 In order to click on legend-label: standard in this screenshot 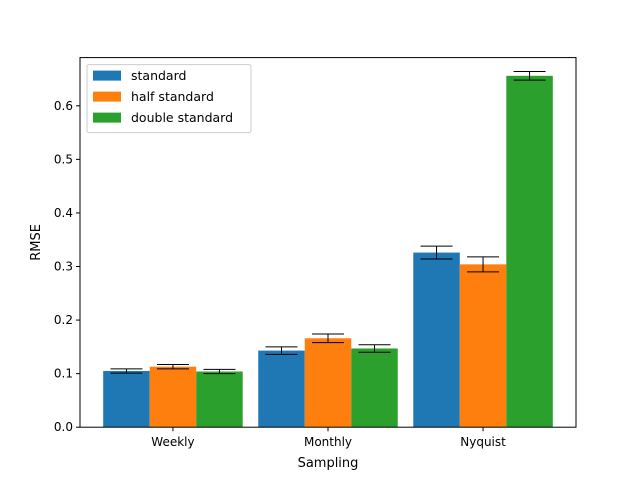, I will do `click(158, 75)`.